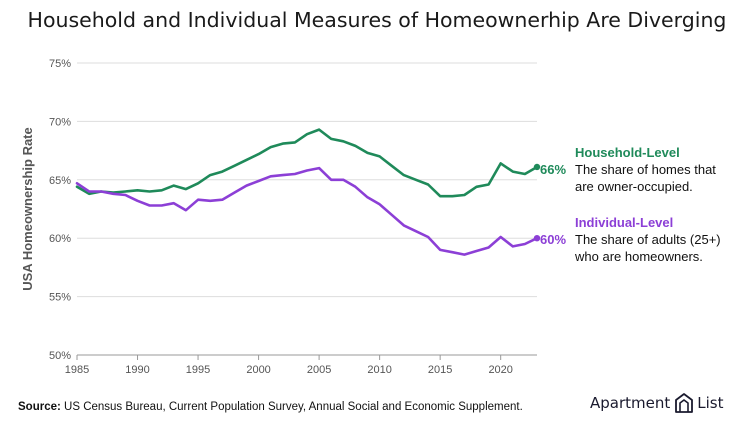  I want to click on x-tick-label: 2005, so click(319, 370).